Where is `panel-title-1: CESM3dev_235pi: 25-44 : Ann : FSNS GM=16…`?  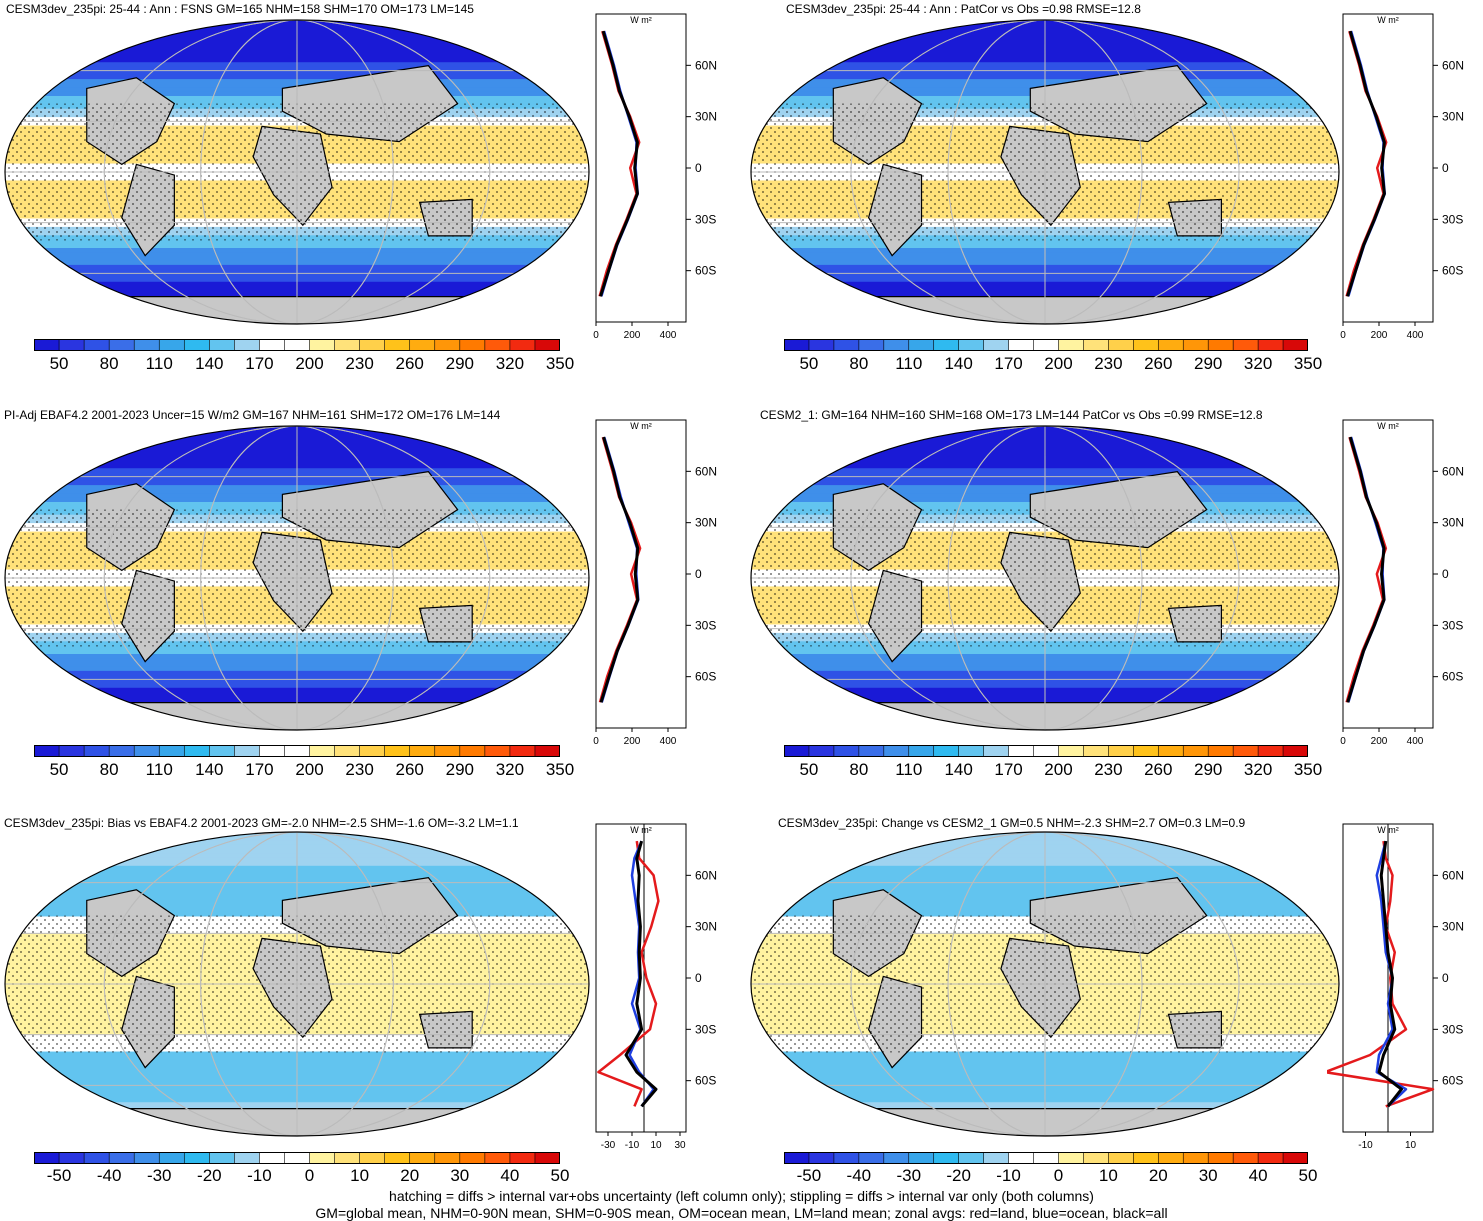 panel-title-1: CESM3dev_235pi: 25-44 : Ann : FSNS GM=16… is located at coordinates (240, 9).